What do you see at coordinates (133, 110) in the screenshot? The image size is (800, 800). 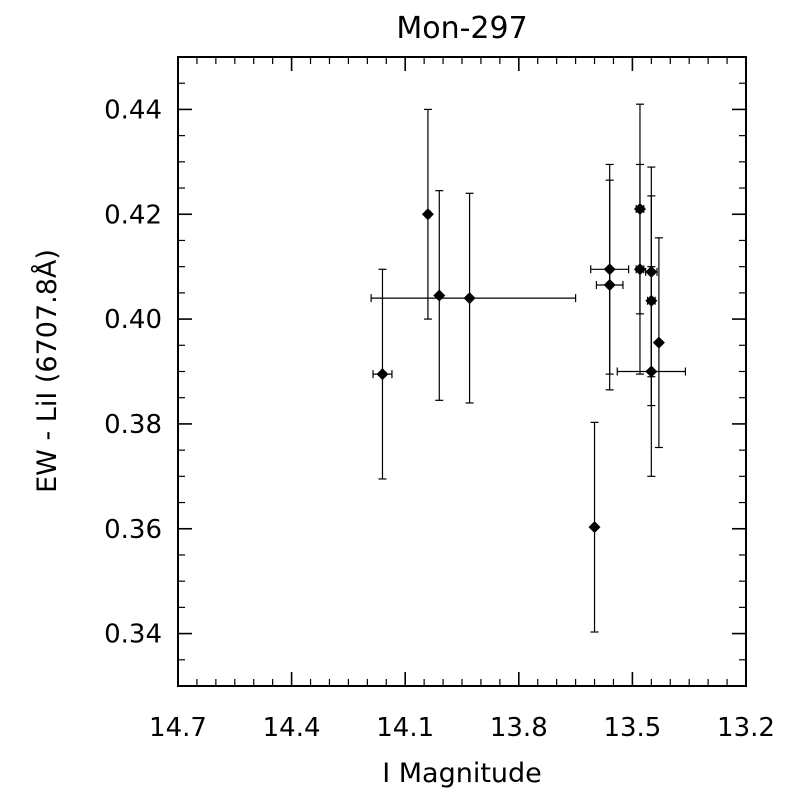 I see `y-tick-label: 0.44` at bounding box center [133, 110].